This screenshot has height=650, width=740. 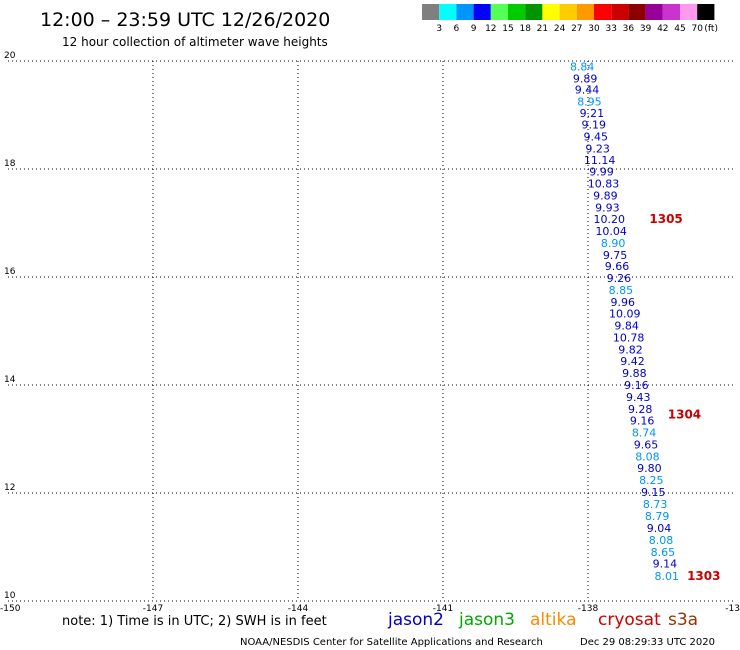 I want to click on colorbar-label: 6, so click(x=457, y=29).